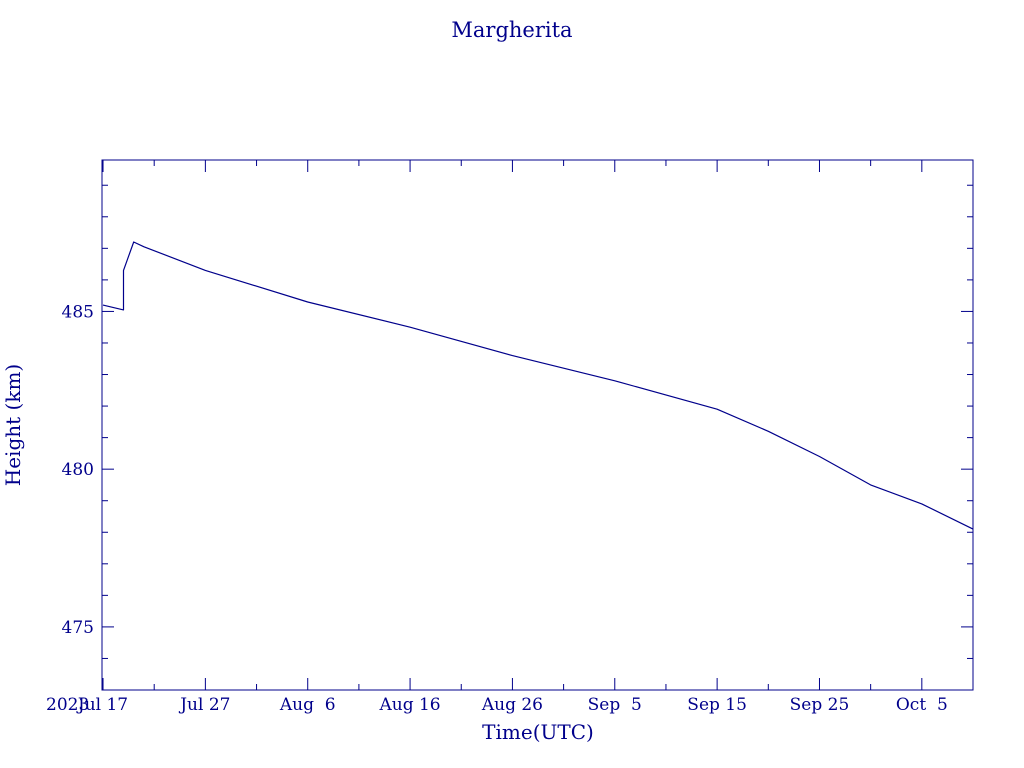 Image resolution: width=1024 pixels, height=768 pixels. What do you see at coordinates (102, 705) in the screenshot?
I see `x-tick-label: Jul 17` at bounding box center [102, 705].